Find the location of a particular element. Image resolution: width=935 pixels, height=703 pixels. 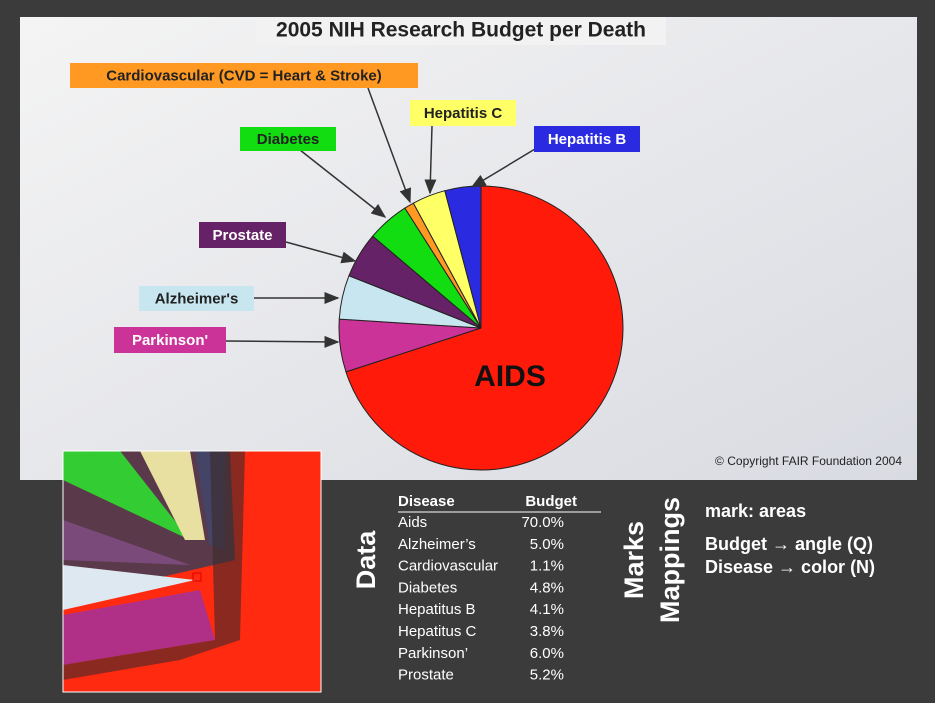

table-cell: 70.0% is located at coordinates (542, 522).